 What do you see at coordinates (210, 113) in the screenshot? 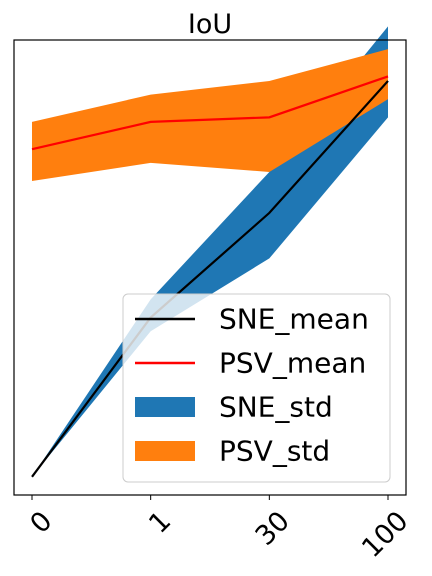
I see `psv-mean-line` at bounding box center [210, 113].